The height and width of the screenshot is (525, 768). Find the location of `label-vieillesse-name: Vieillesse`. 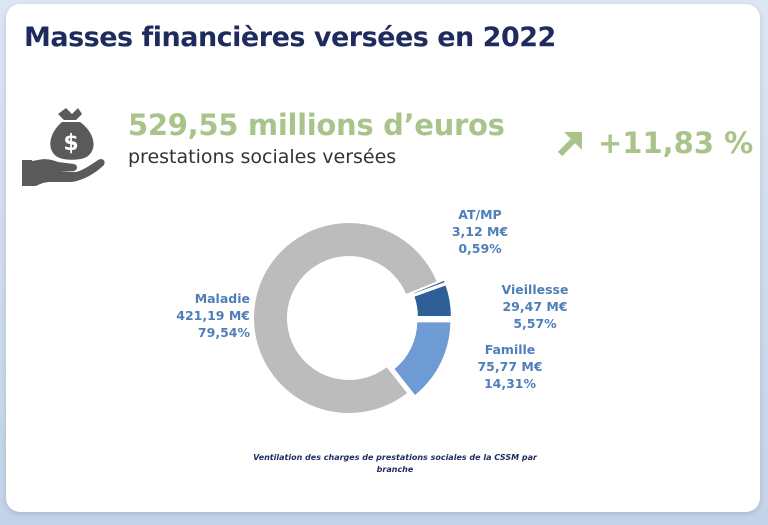

label-vieillesse-name: Vieillesse is located at coordinates (535, 289).